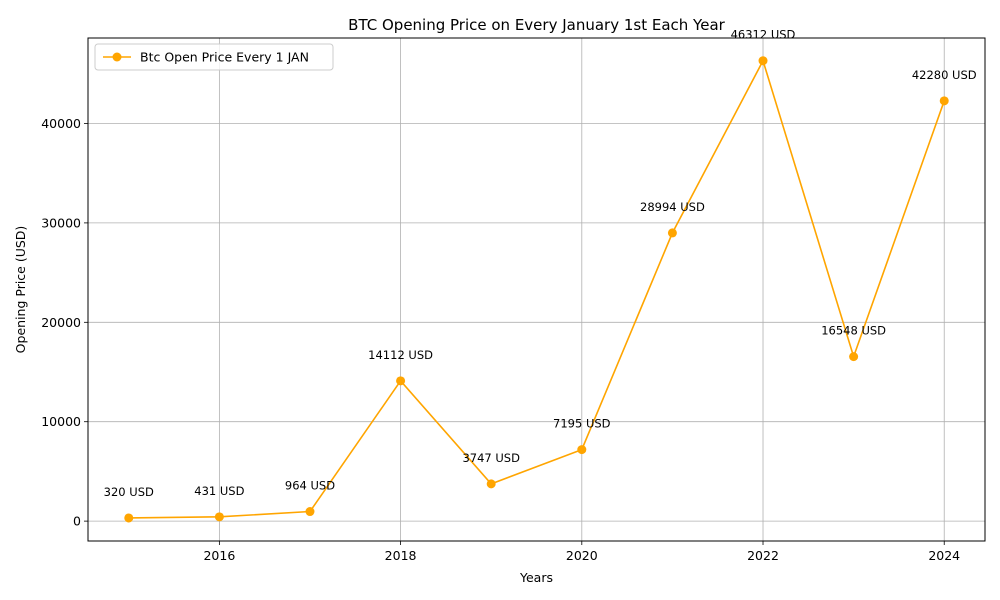 The width and height of the screenshot is (1000, 600). I want to click on x-tick-label: 2016, so click(219, 555).